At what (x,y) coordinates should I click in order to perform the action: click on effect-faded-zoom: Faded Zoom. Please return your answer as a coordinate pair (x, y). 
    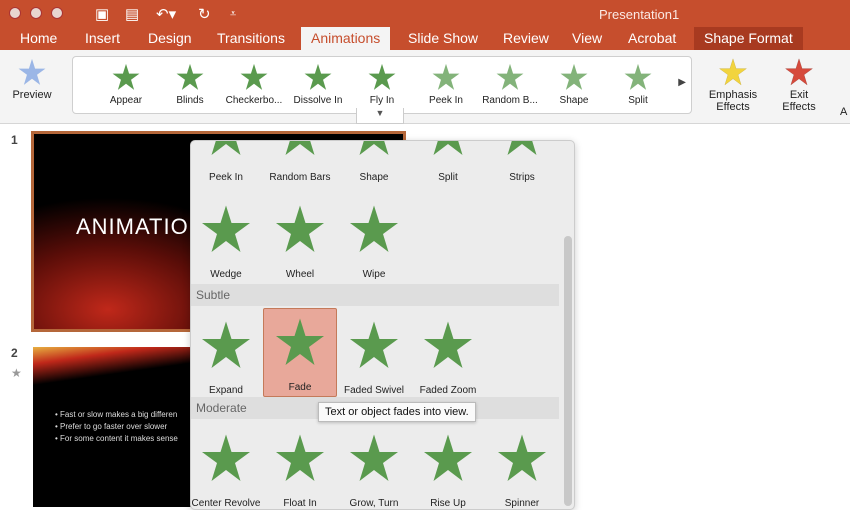
    Looking at the image, I should click on (448, 354).